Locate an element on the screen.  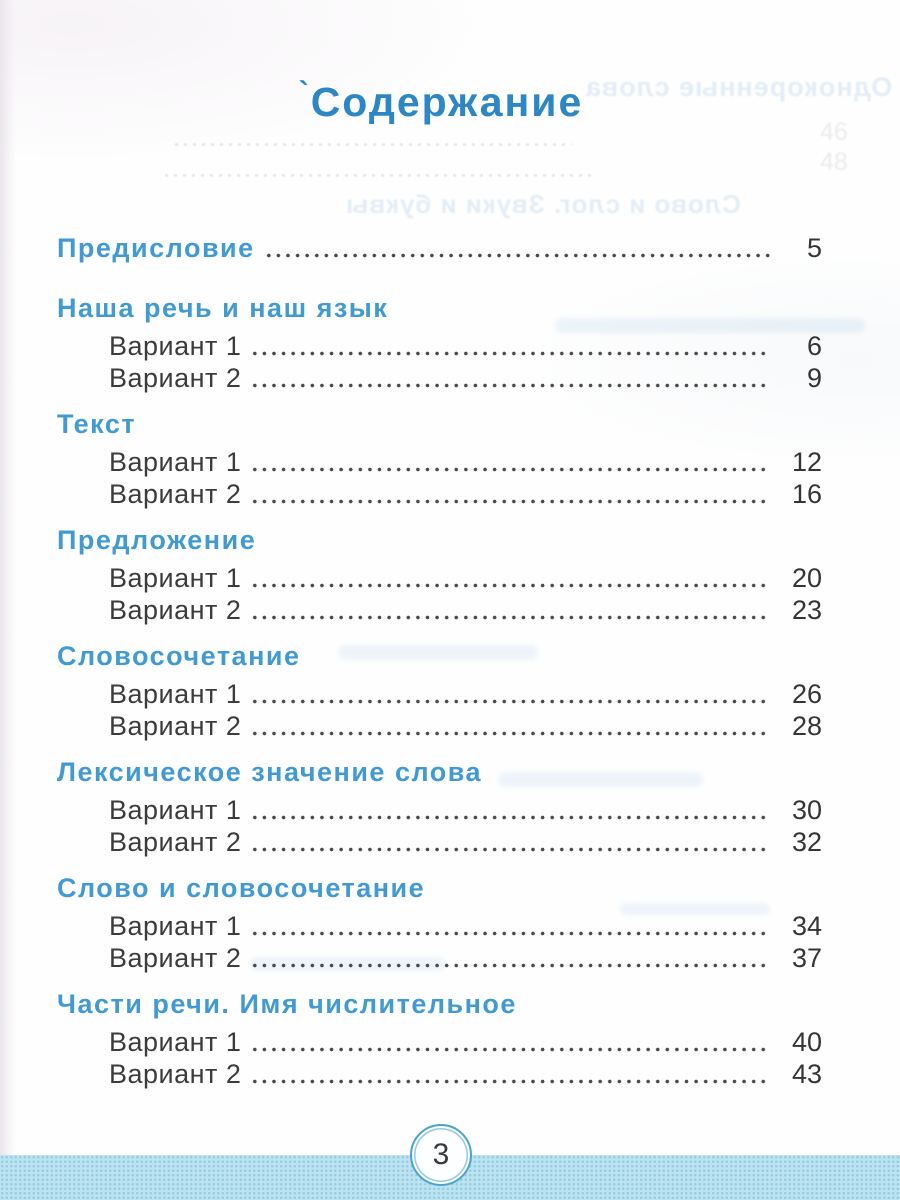
toc-item-page-number: 23 is located at coordinates (806, 610).